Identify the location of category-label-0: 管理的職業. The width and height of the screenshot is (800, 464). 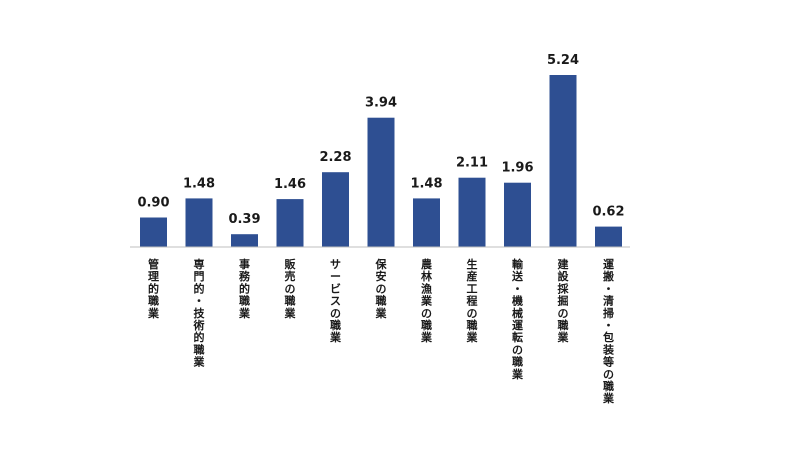
(153, 288).